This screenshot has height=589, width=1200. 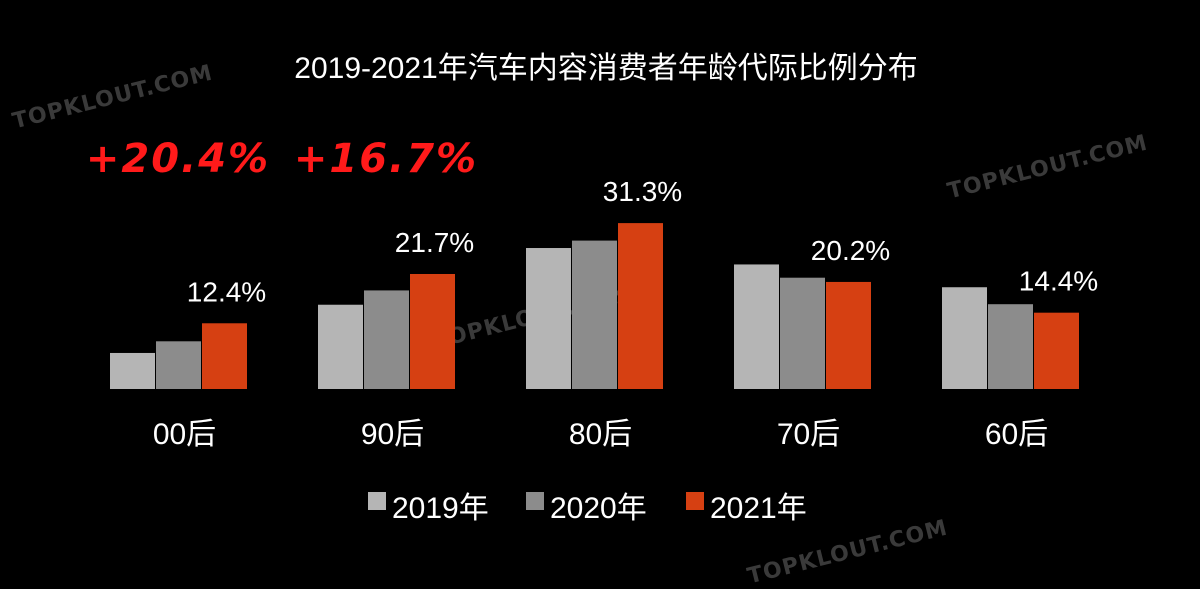 I want to click on legend: 2019年 2020年 2021年, so click(x=587, y=508).